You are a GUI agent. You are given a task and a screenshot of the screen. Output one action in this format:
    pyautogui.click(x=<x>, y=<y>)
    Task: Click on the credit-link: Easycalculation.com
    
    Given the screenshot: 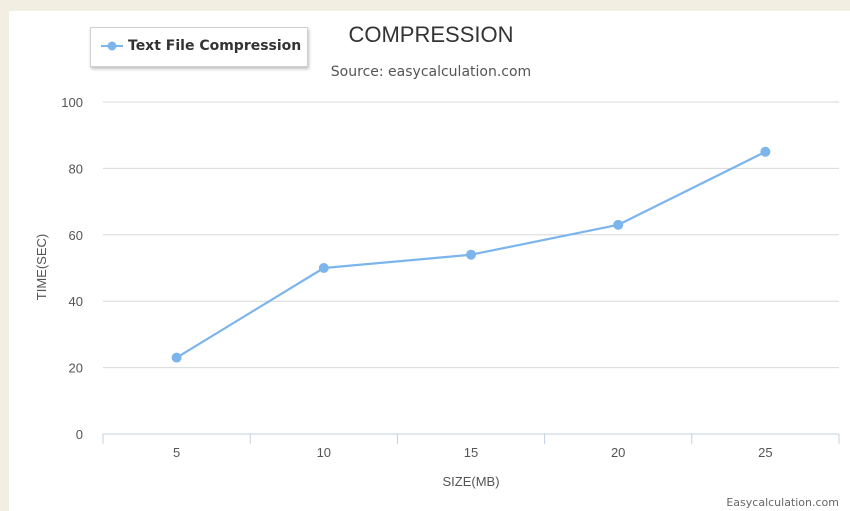 What is the action you would take?
    pyautogui.click(x=782, y=502)
    